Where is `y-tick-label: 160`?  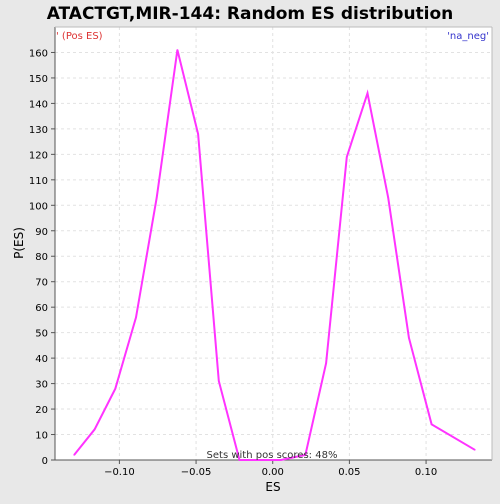
y-tick-label: 160 is located at coordinates (38, 53).